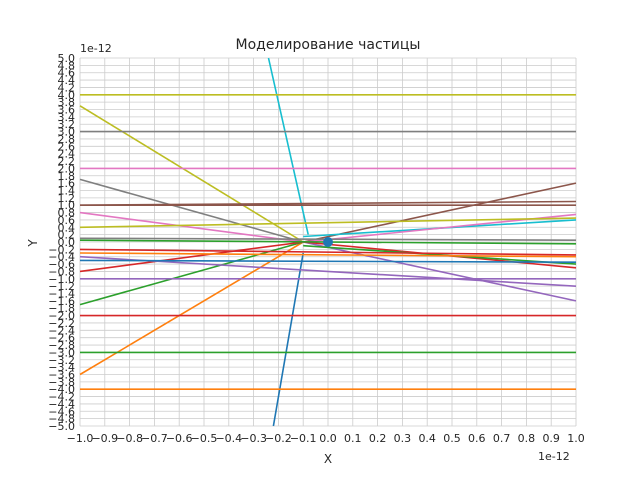 The width and height of the screenshot is (640, 484). I want to click on y-tick-label: 2.8, so click(67, 139).